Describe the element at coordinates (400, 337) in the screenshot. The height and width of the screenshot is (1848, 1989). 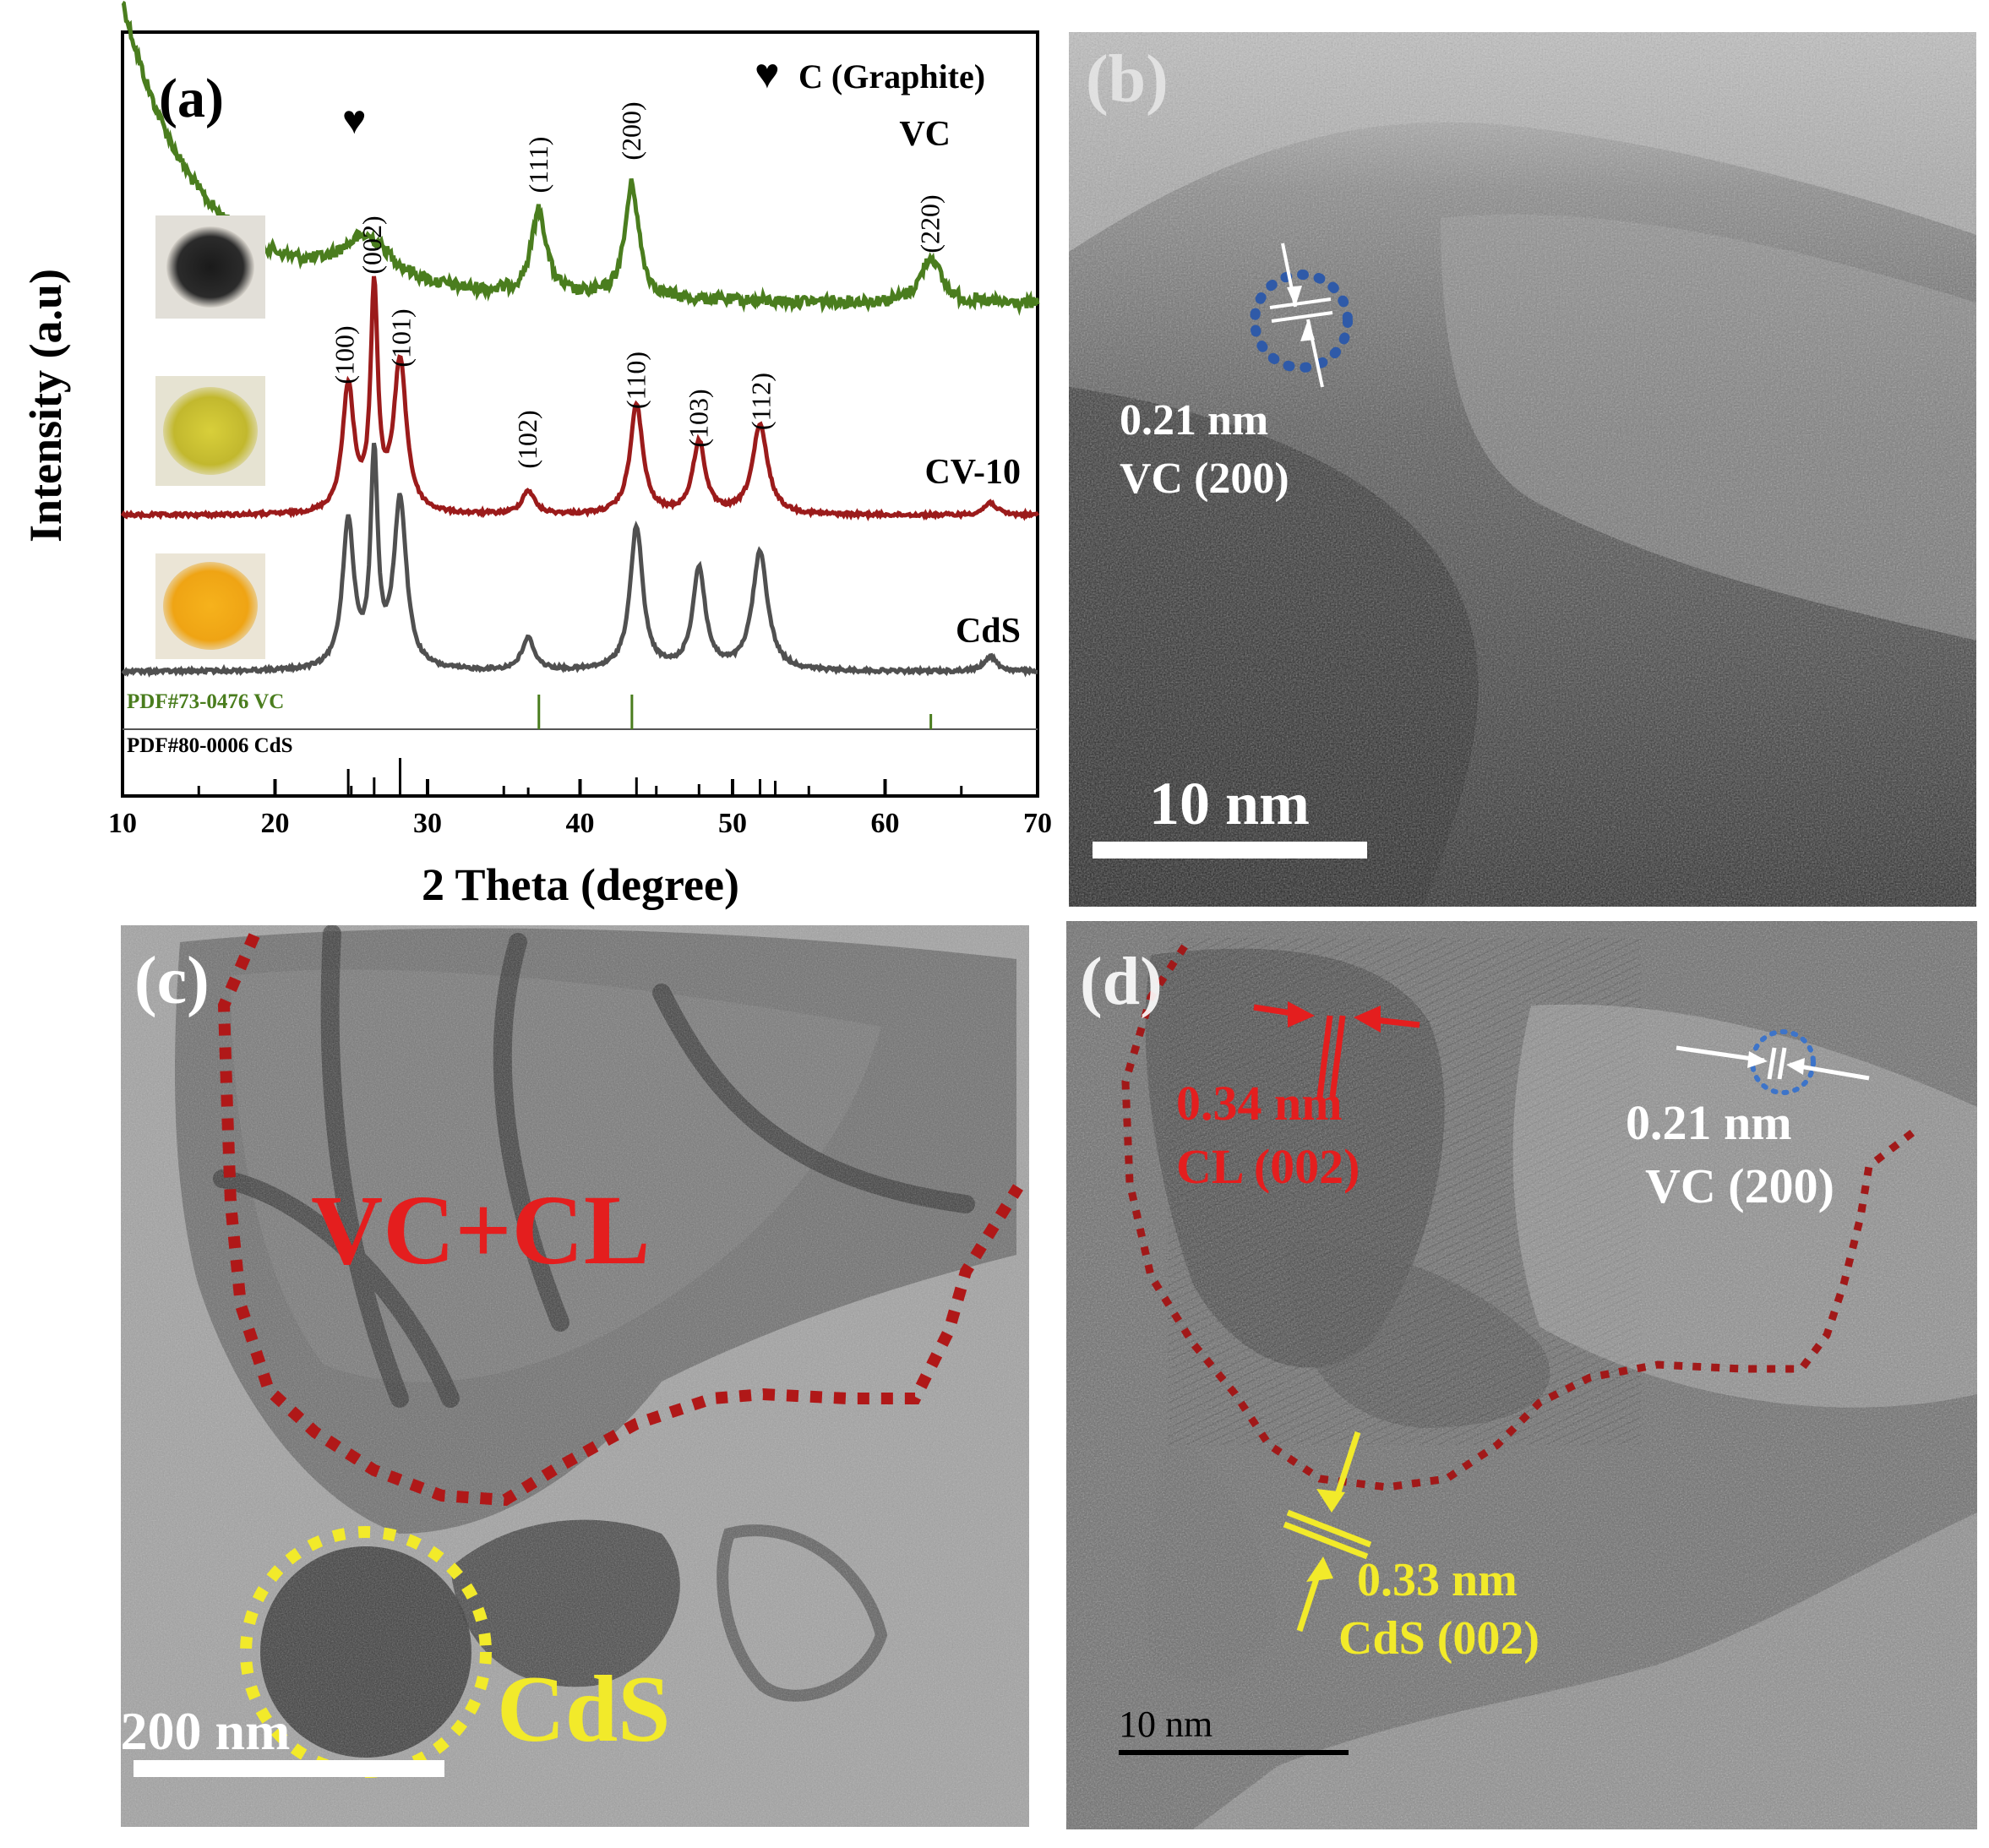
I see `peak-label: (101)` at that location.